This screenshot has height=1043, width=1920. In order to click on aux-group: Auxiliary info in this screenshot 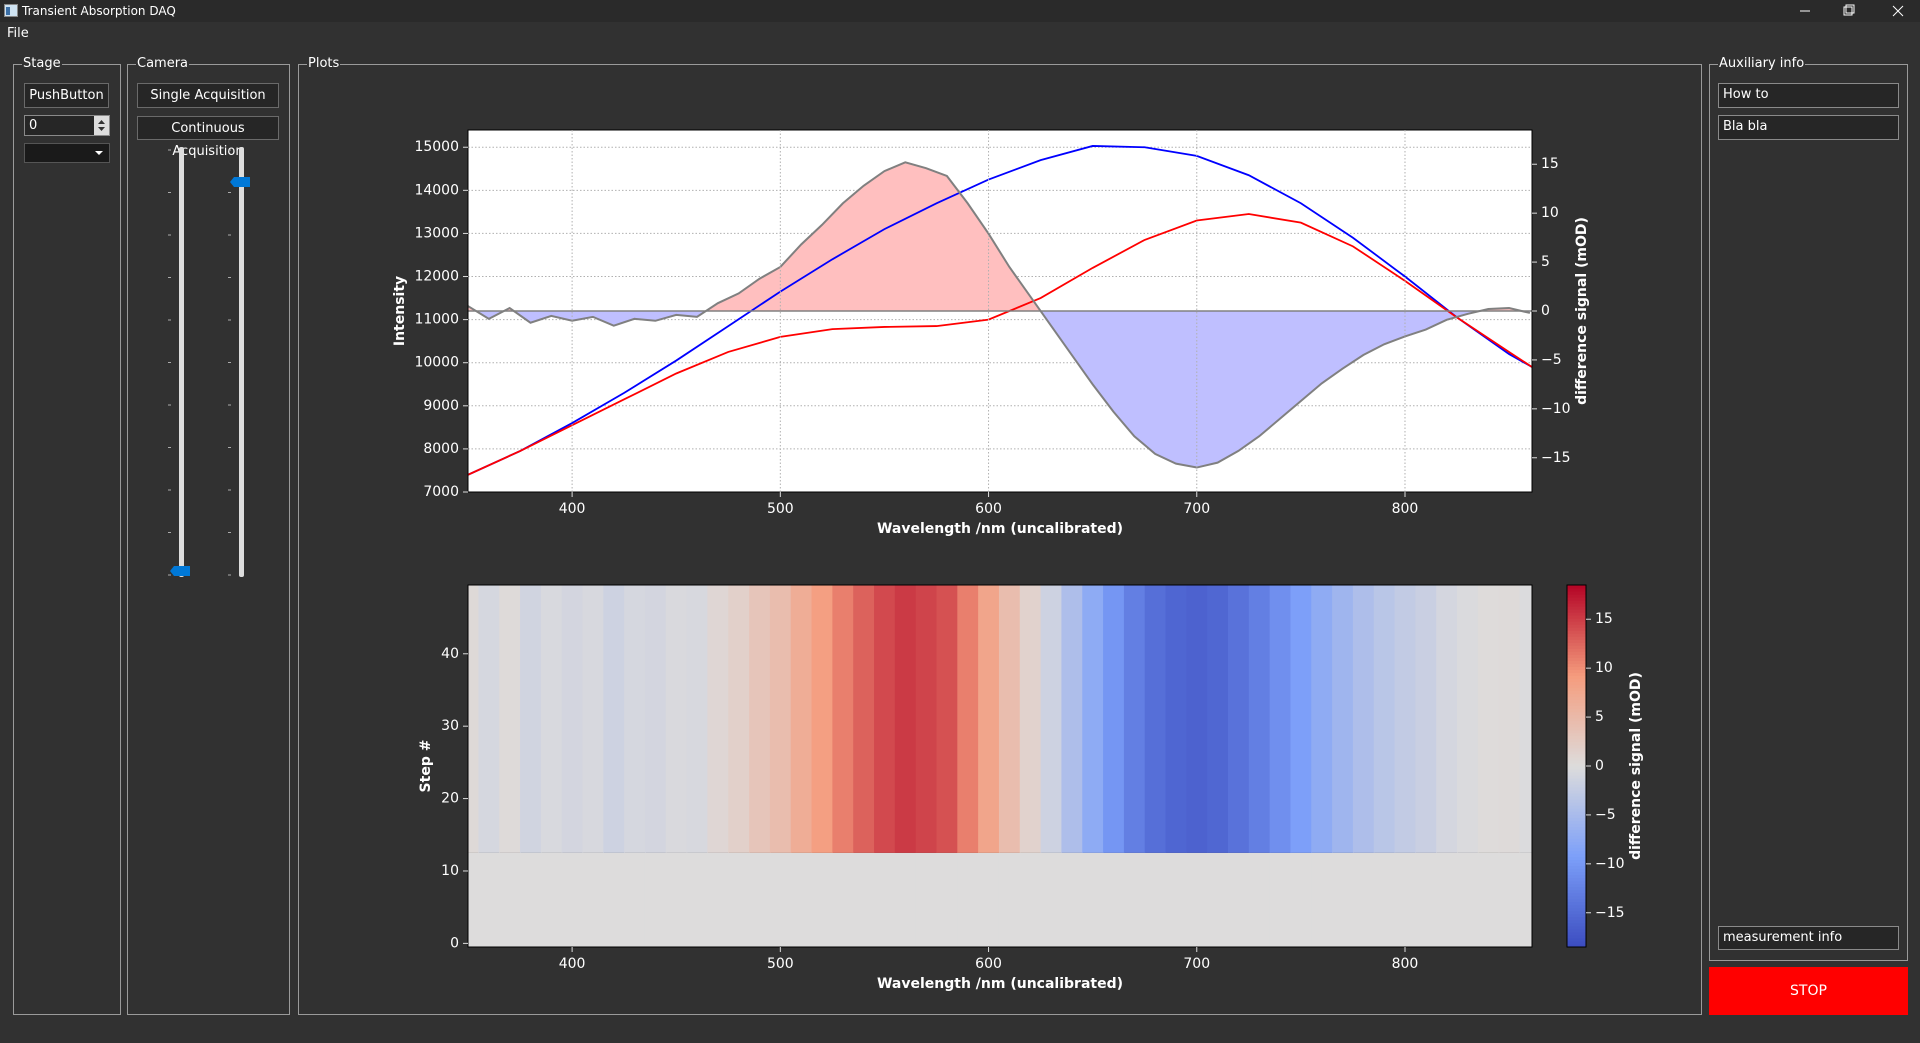, I will do `click(1808, 508)`.